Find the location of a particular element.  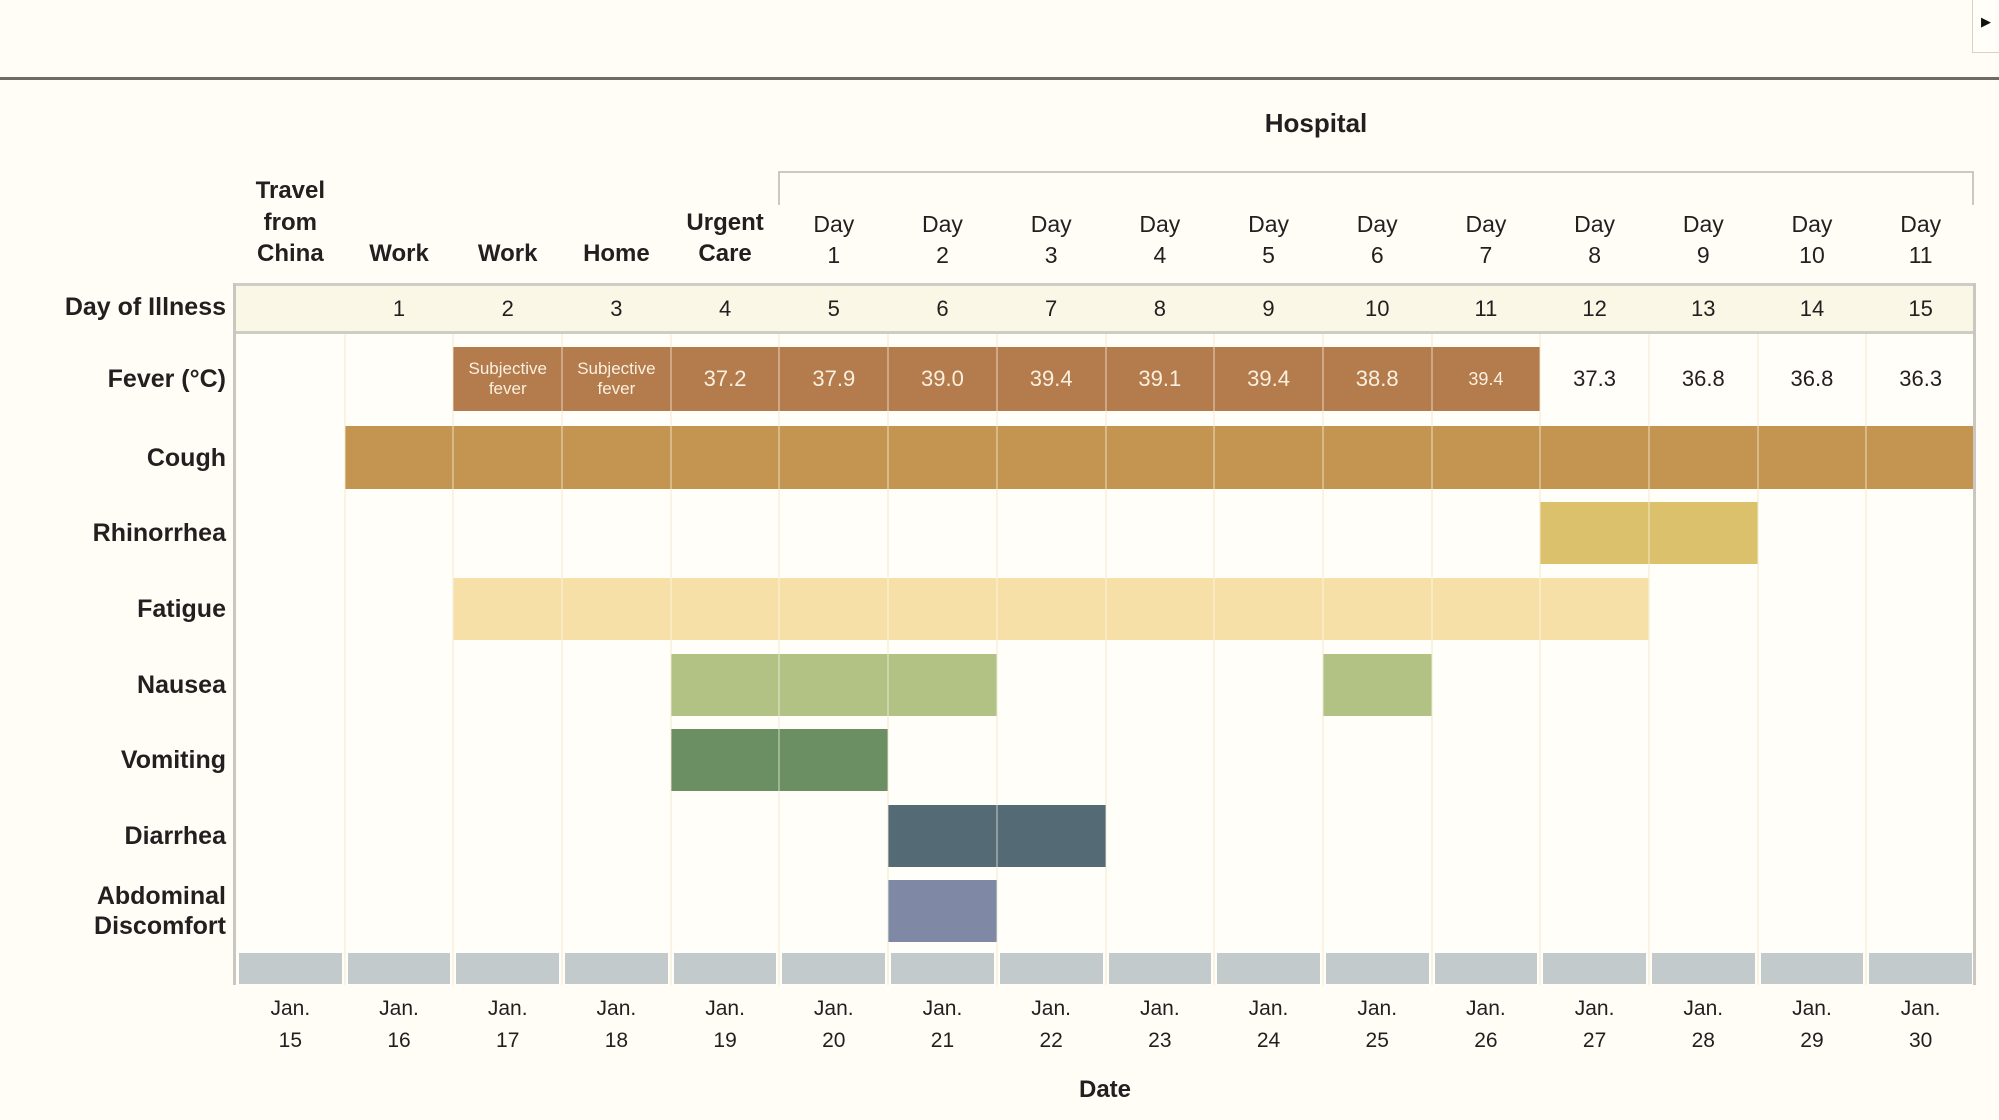

row-label-line: Discomfort is located at coordinates (160, 926).